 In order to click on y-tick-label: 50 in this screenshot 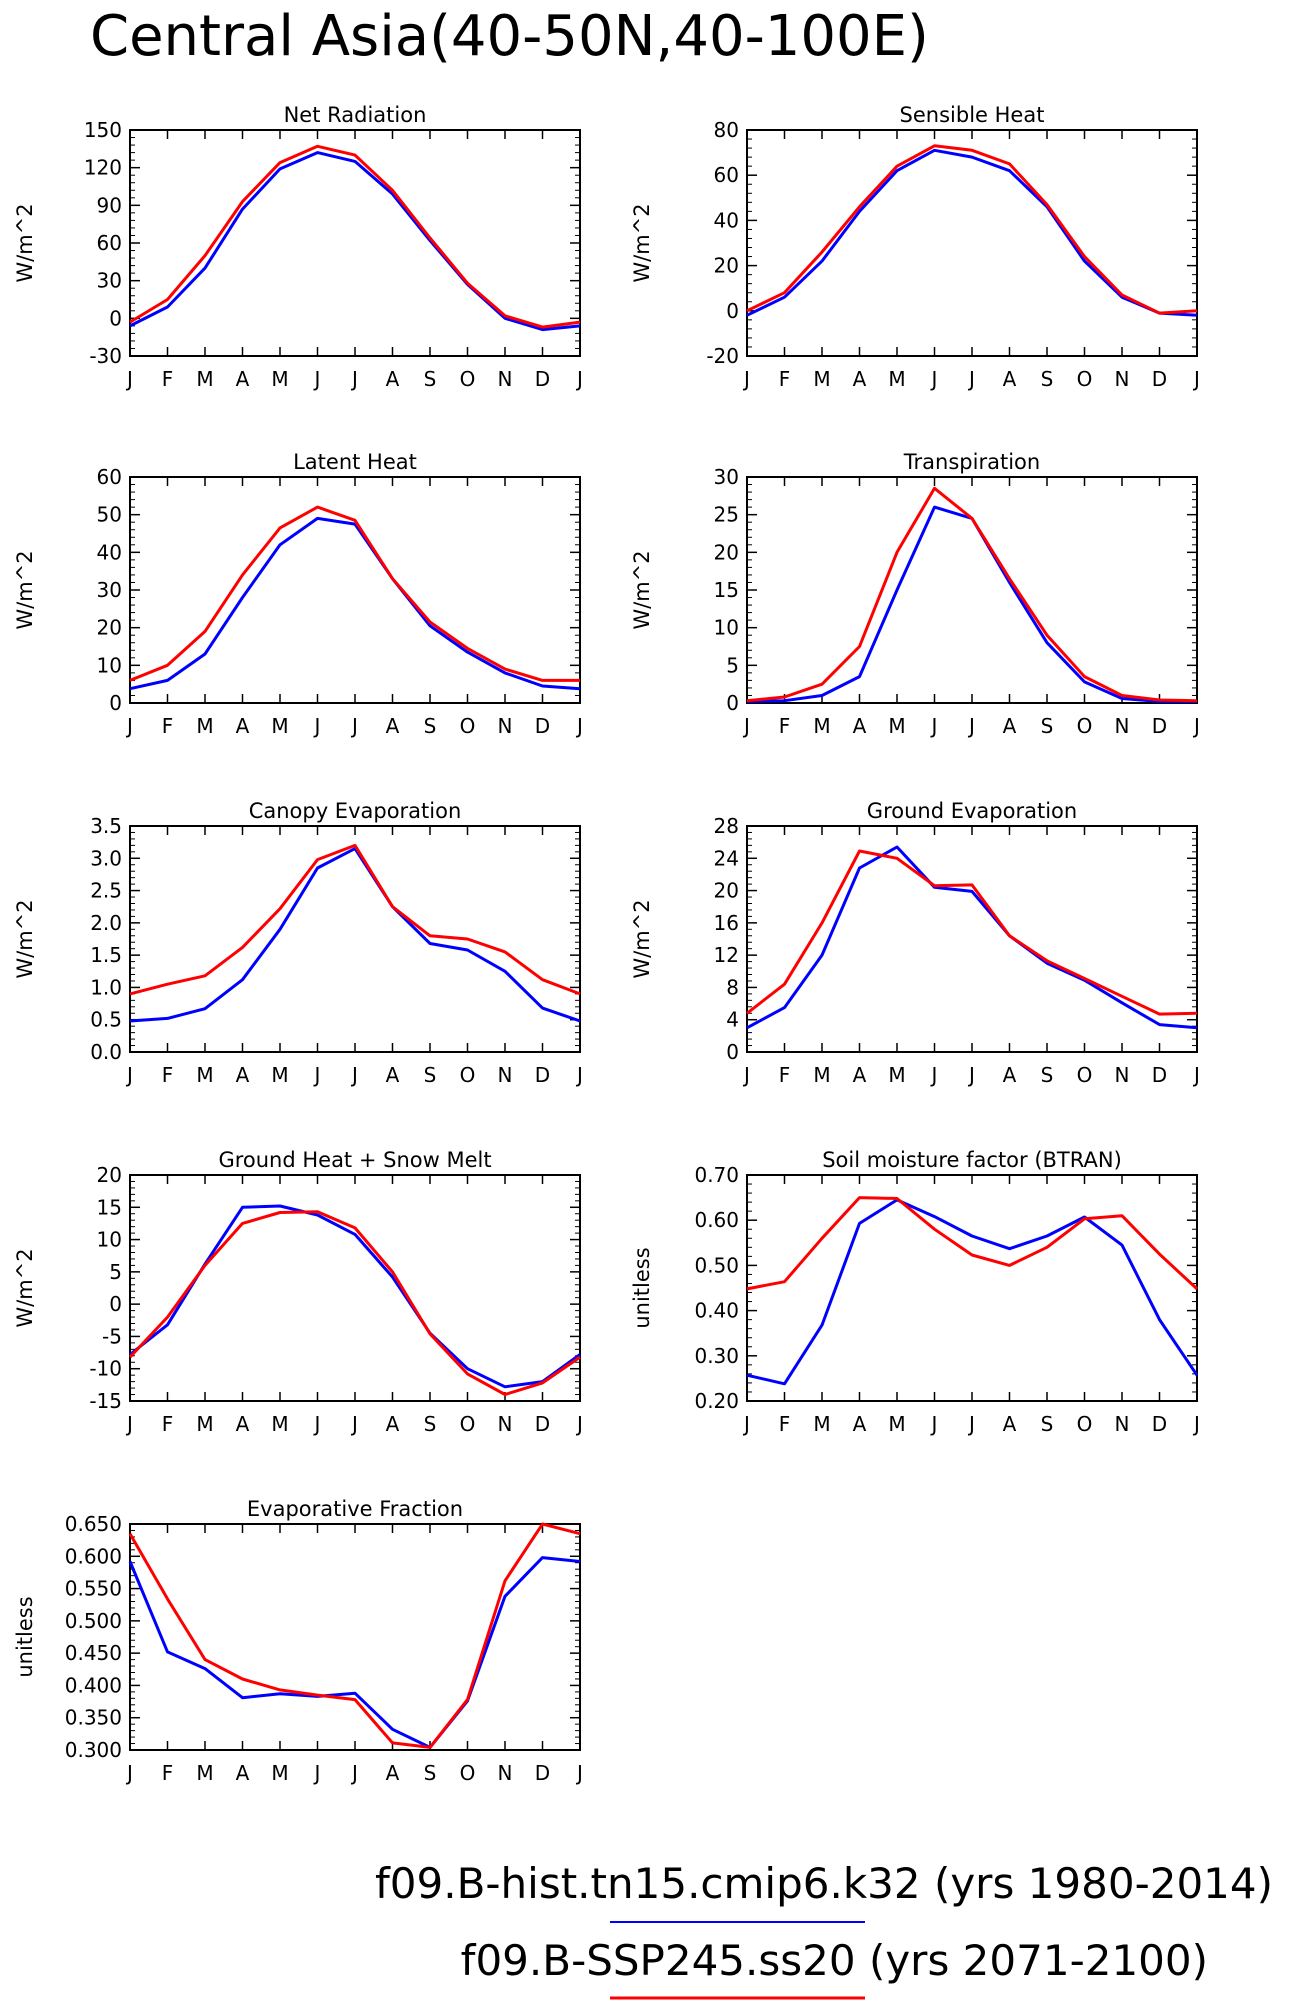, I will do `click(109, 515)`.